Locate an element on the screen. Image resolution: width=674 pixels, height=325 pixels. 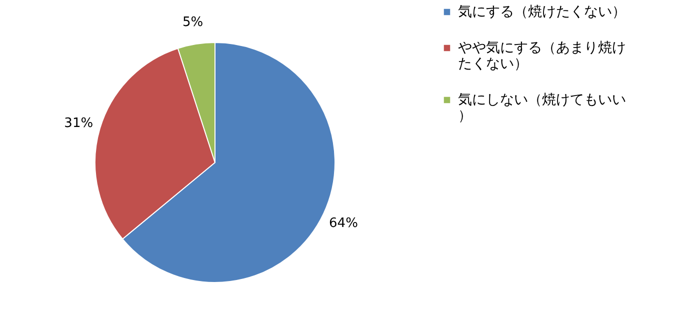
legend-label: 気にする（焼けたくない） is located at coordinates (542, 12).